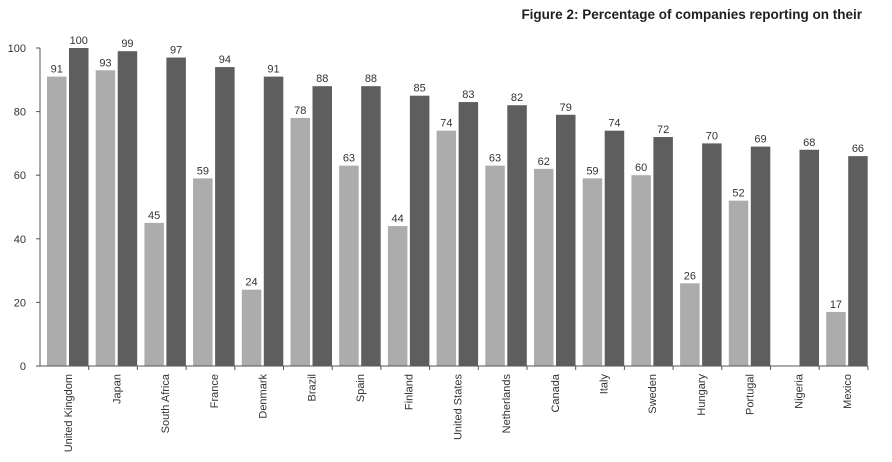 The width and height of the screenshot is (892, 462). I want to click on data-label: 79, so click(566, 108).